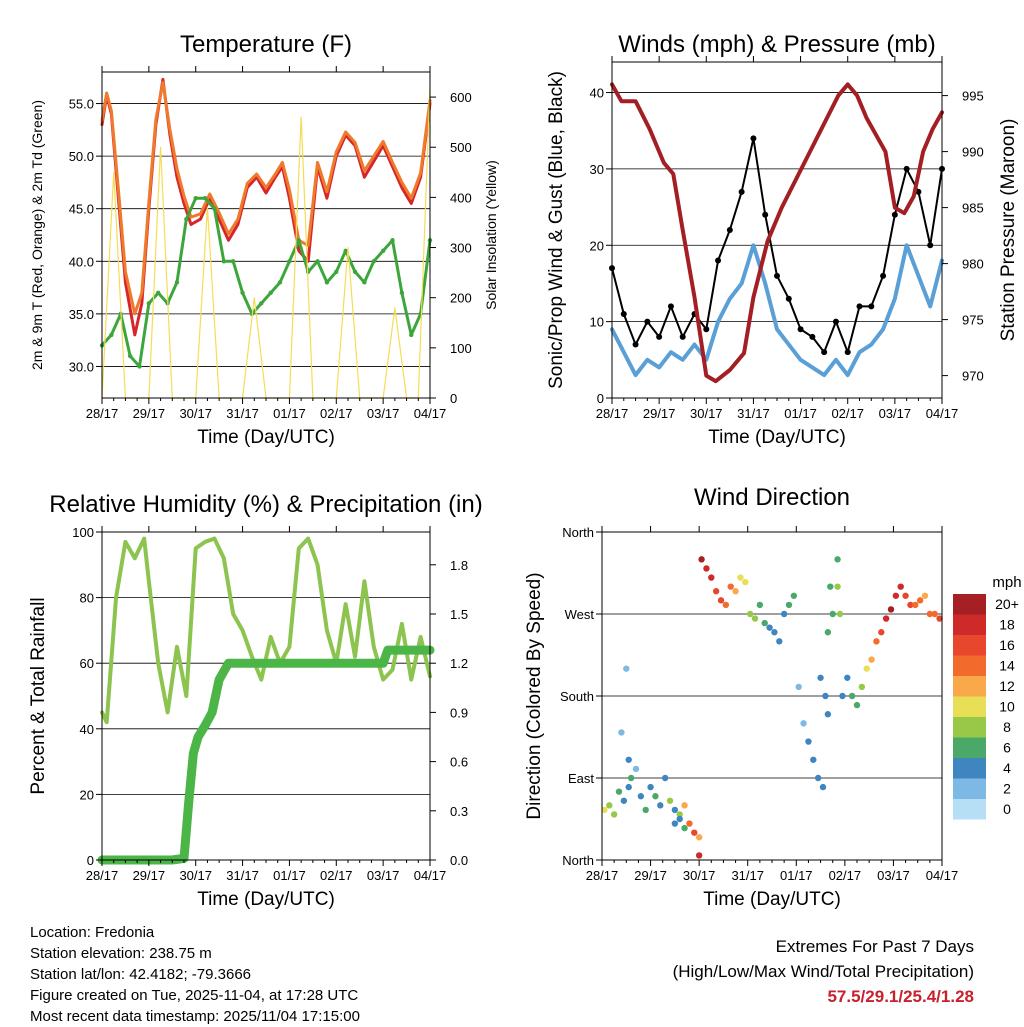  I want to click on extremes-title: Extremes For Past 7 Days, so click(874, 946).